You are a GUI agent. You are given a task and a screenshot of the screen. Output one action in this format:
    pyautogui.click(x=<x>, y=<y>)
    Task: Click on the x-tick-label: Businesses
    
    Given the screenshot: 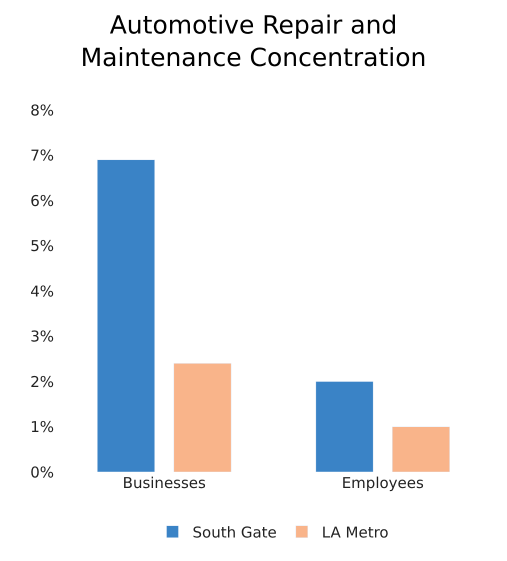 What is the action you would take?
    pyautogui.click(x=164, y=483)
    